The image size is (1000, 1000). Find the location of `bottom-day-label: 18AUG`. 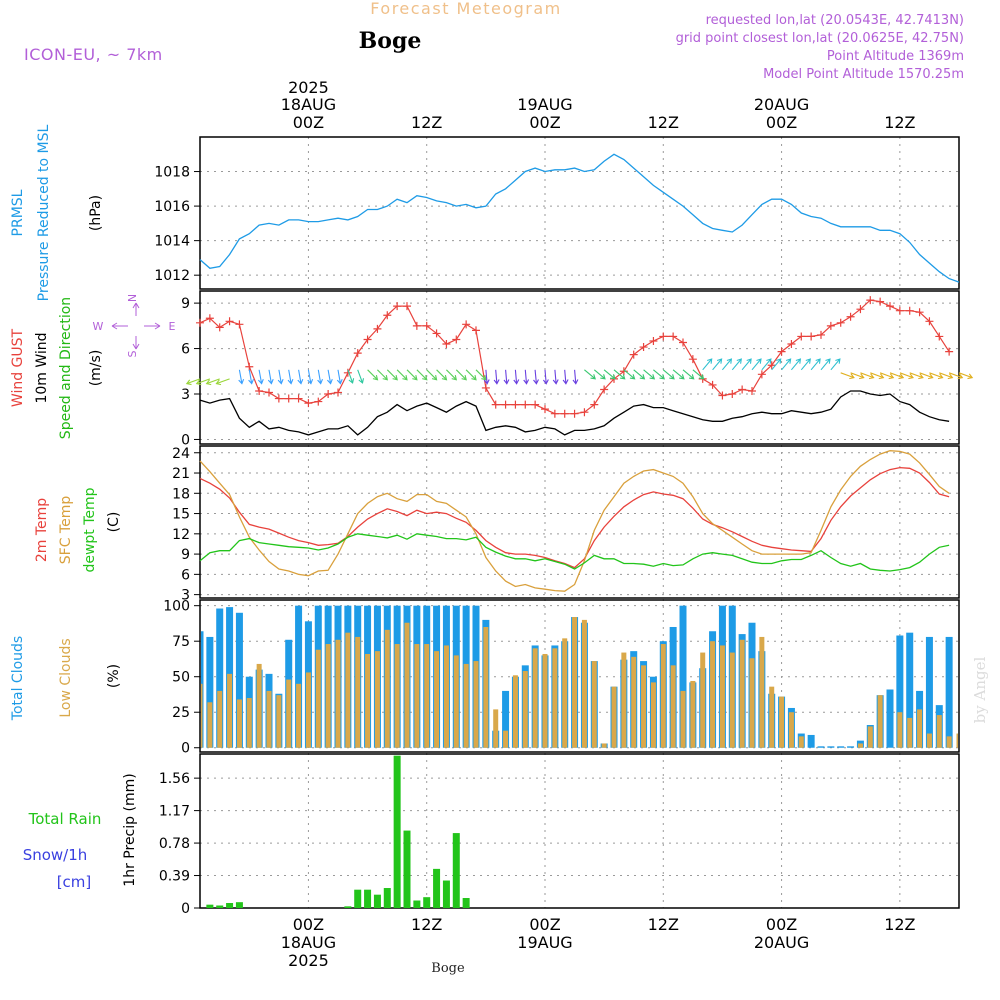

bottom-day-label: 18AUG is located at coordinates (308, 942).